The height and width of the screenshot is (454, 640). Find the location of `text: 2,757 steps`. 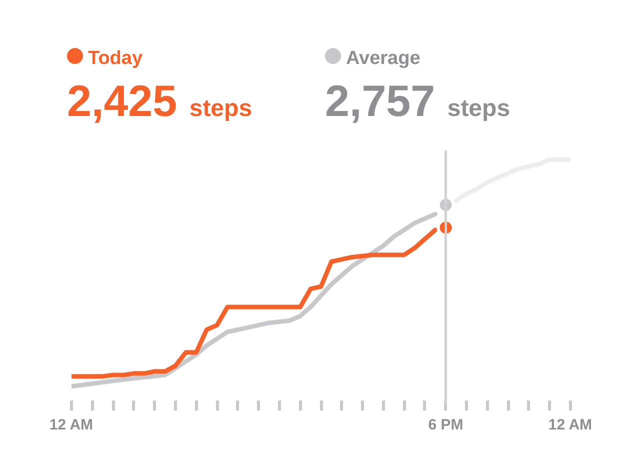

text: 2,757 steps is located at coordinates (417, 101).